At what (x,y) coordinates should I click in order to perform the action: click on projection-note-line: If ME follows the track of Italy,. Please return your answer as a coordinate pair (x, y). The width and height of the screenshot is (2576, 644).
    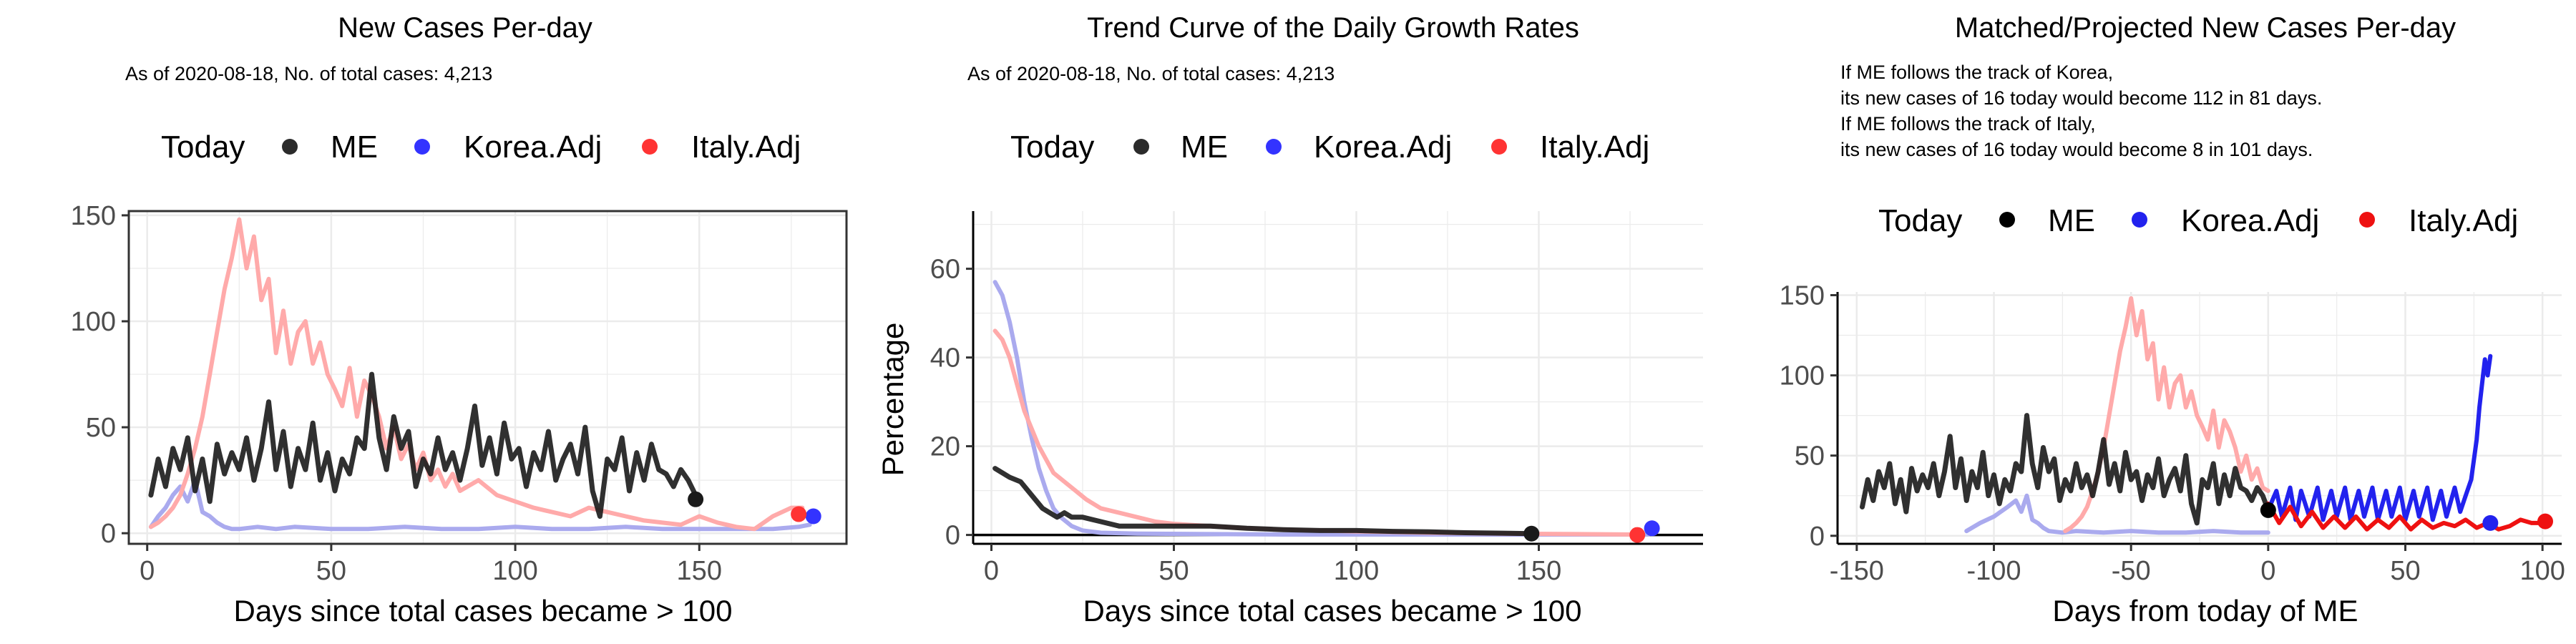
    Looking at the image, I should click on (1968, 124).